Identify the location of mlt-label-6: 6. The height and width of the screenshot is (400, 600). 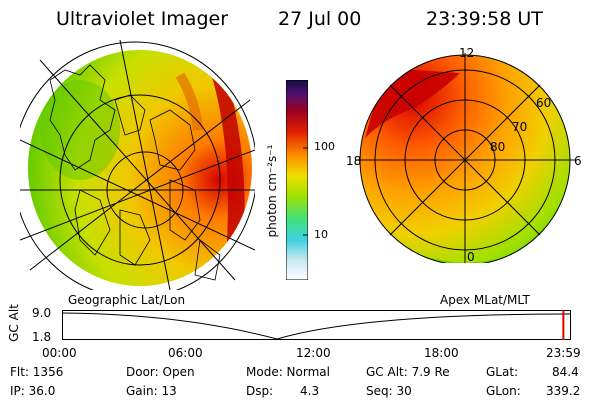
(578, 161).